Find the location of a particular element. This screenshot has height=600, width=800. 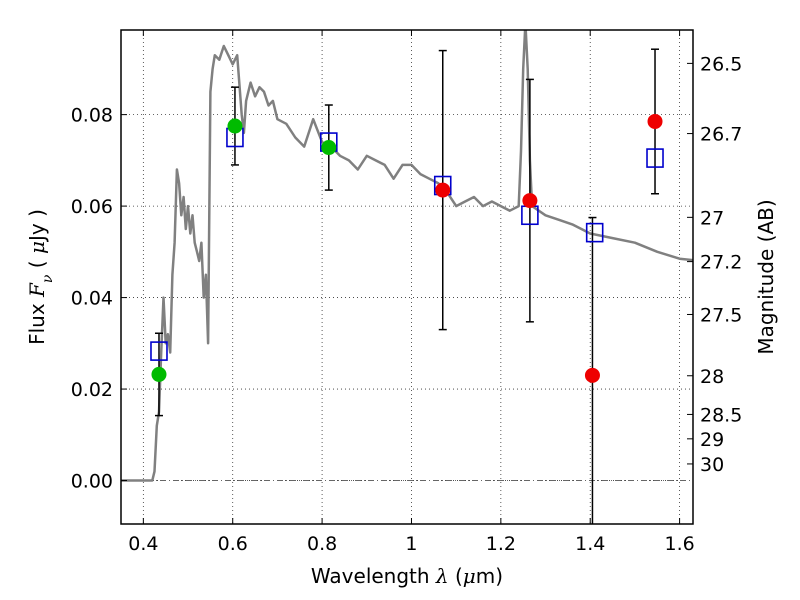

mag-tick-label: 30 is located at coordinates (712, 465).